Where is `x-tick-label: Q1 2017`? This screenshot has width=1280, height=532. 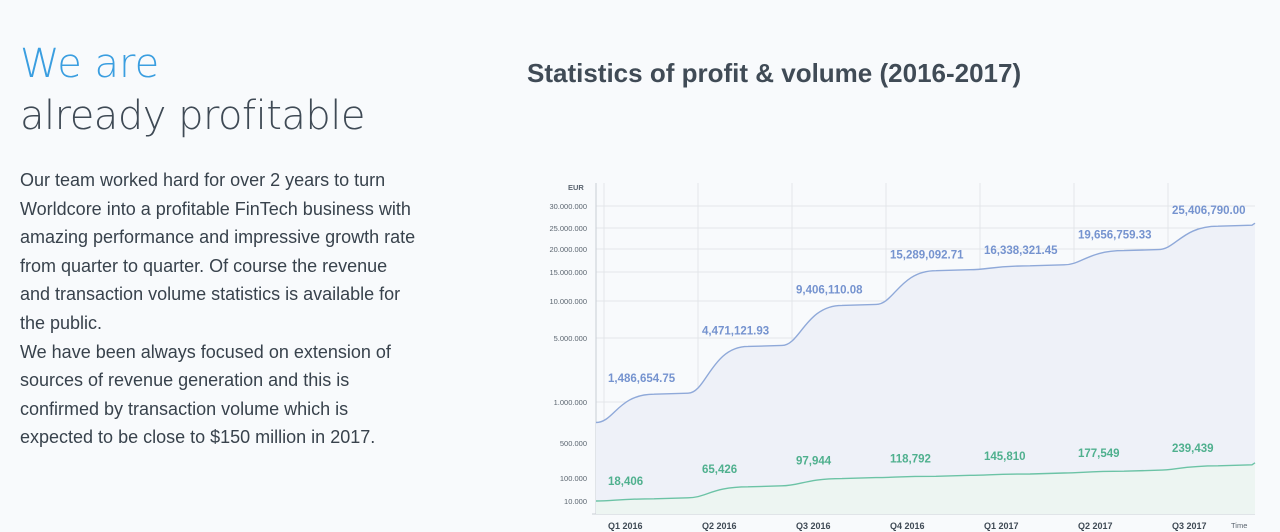
x-tick-label: Q1 2017 is located at coordinates (1001, 526).